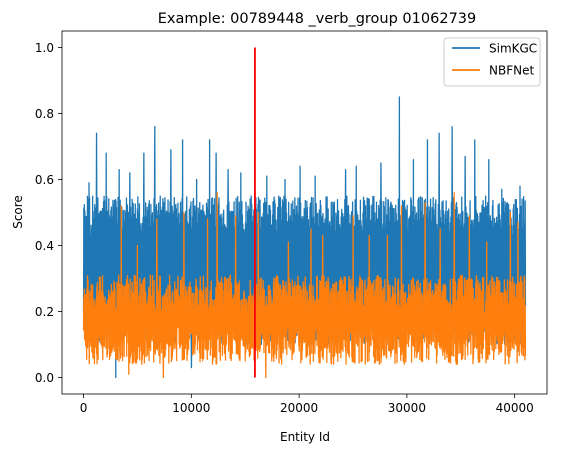 Image resolution: width=567 pixels, height=453 pixels. I want to click on x-tick-label: 40000, so click(515, 408).